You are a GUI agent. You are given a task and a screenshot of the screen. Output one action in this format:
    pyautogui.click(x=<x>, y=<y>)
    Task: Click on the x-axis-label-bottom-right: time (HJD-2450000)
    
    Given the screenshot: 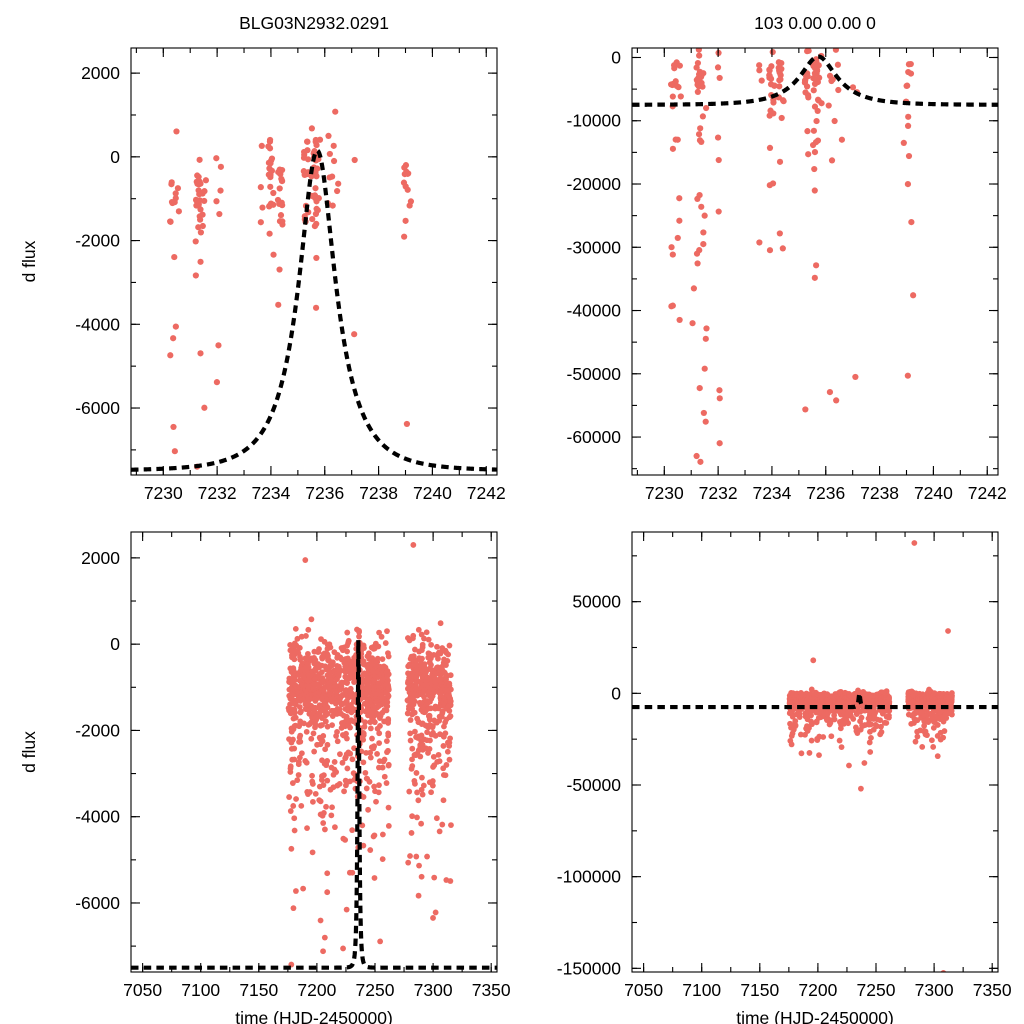 What is the action you would take?
    pyautogui.click(x=815, y=1016)
    